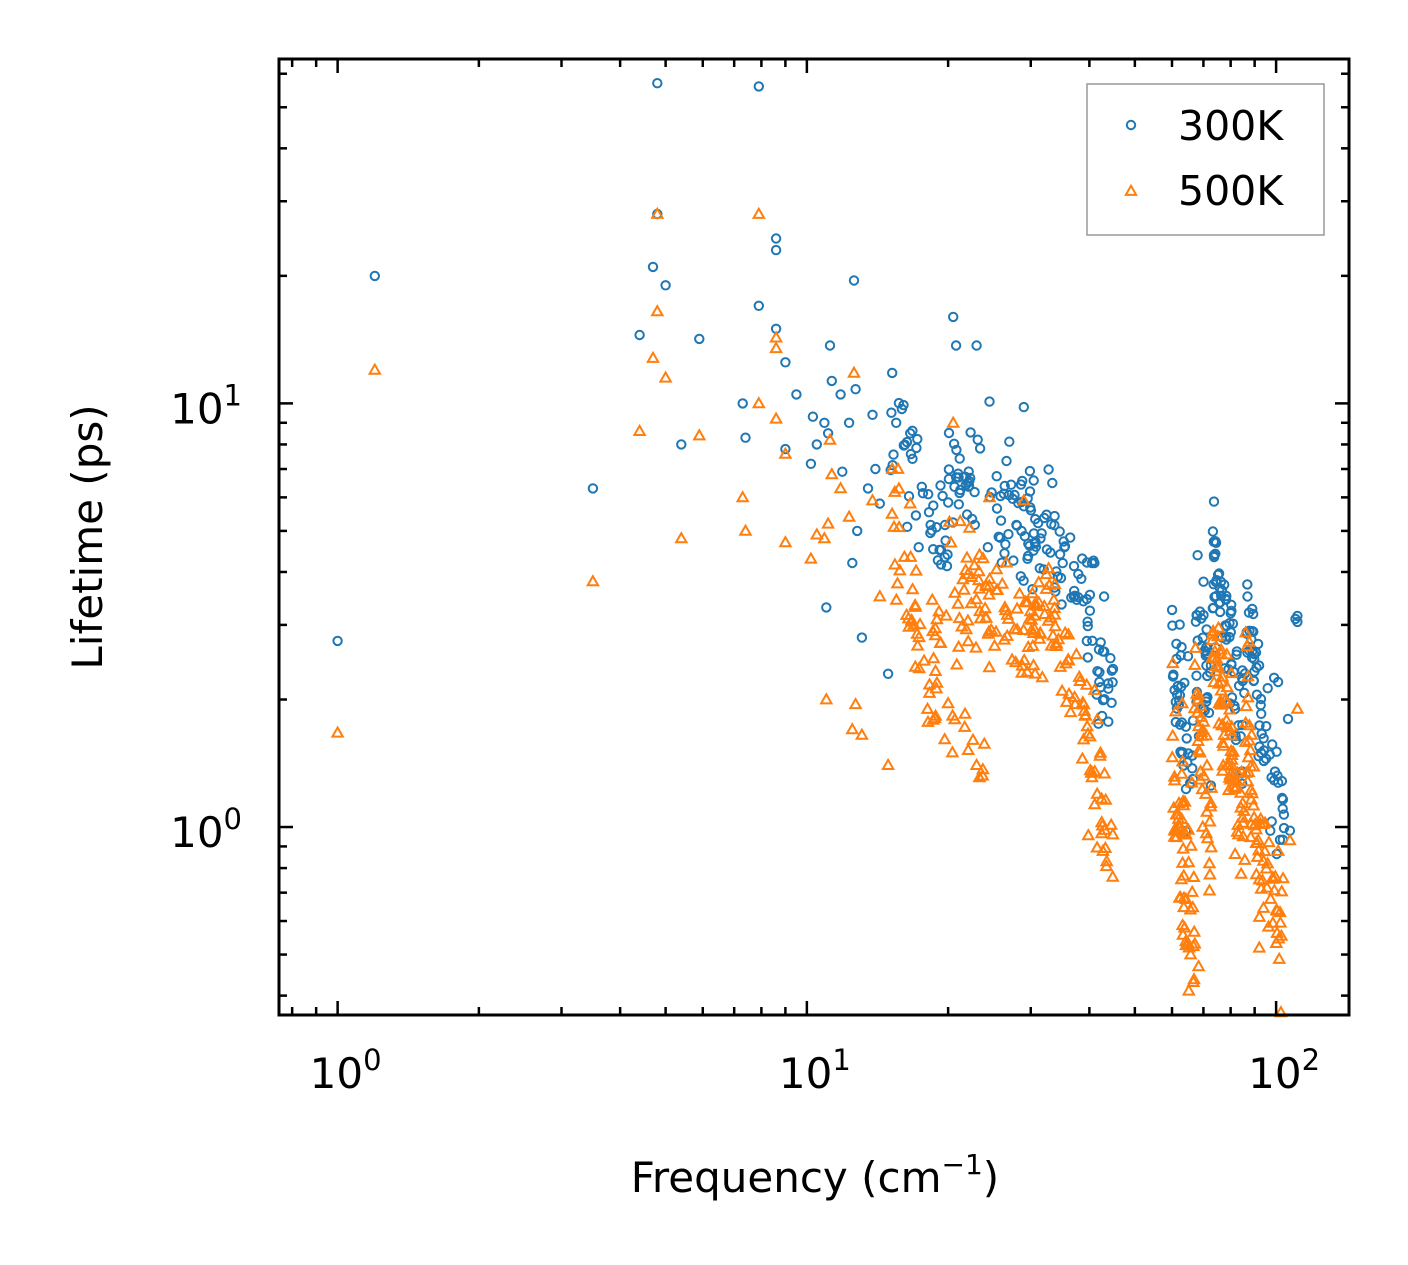  Describe the element at coordinates (1205, 159) in the screenshot. I see `legend: 300K 500K` at that location.